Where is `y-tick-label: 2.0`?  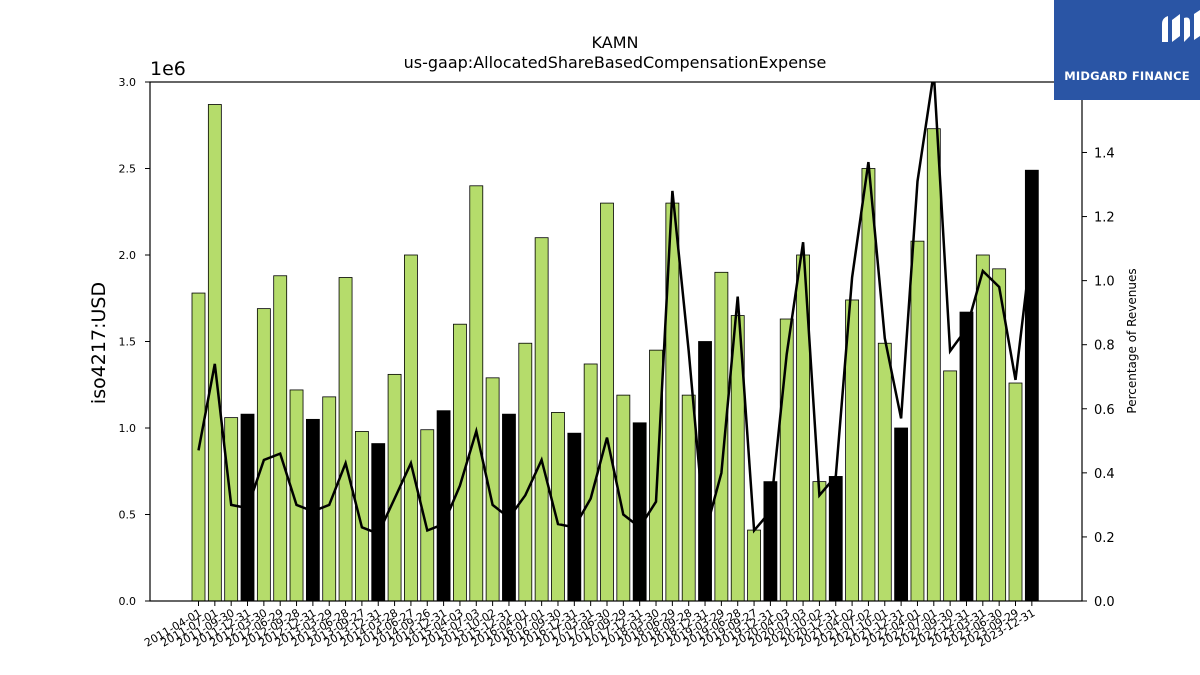
y-tick-label: 2.0 is located at coordinates (128, 255).